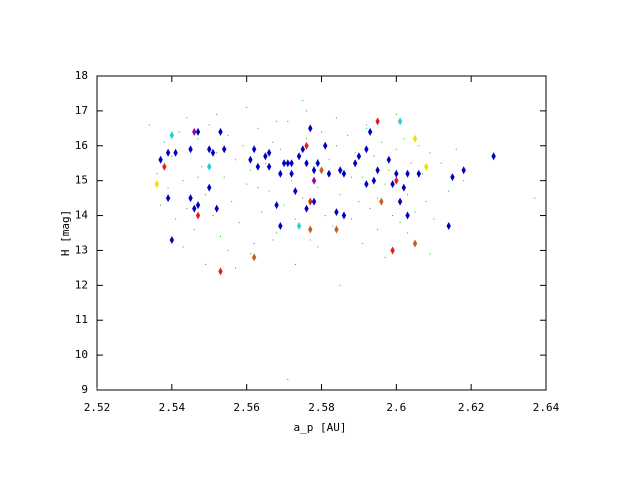 The image size is (640, 480). I want to click on y-tick-label: 14, so click(82, 215).